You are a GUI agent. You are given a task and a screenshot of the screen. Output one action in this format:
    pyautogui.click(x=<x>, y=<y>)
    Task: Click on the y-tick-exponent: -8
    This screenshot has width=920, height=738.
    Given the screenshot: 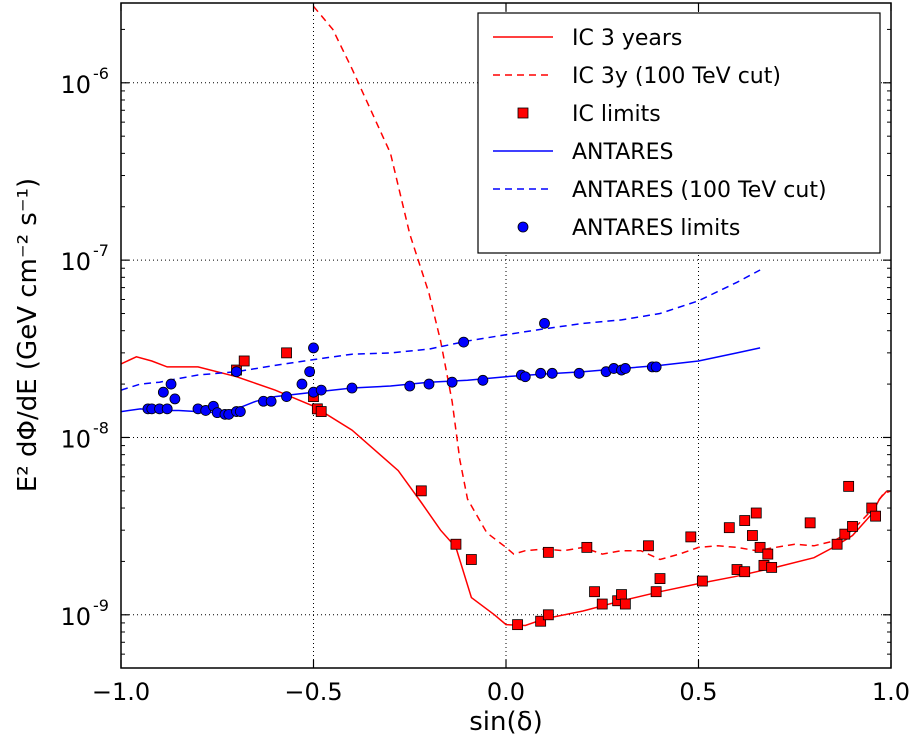 What is the action you would take?
    pyautogui.click(x=101, y=427)
    